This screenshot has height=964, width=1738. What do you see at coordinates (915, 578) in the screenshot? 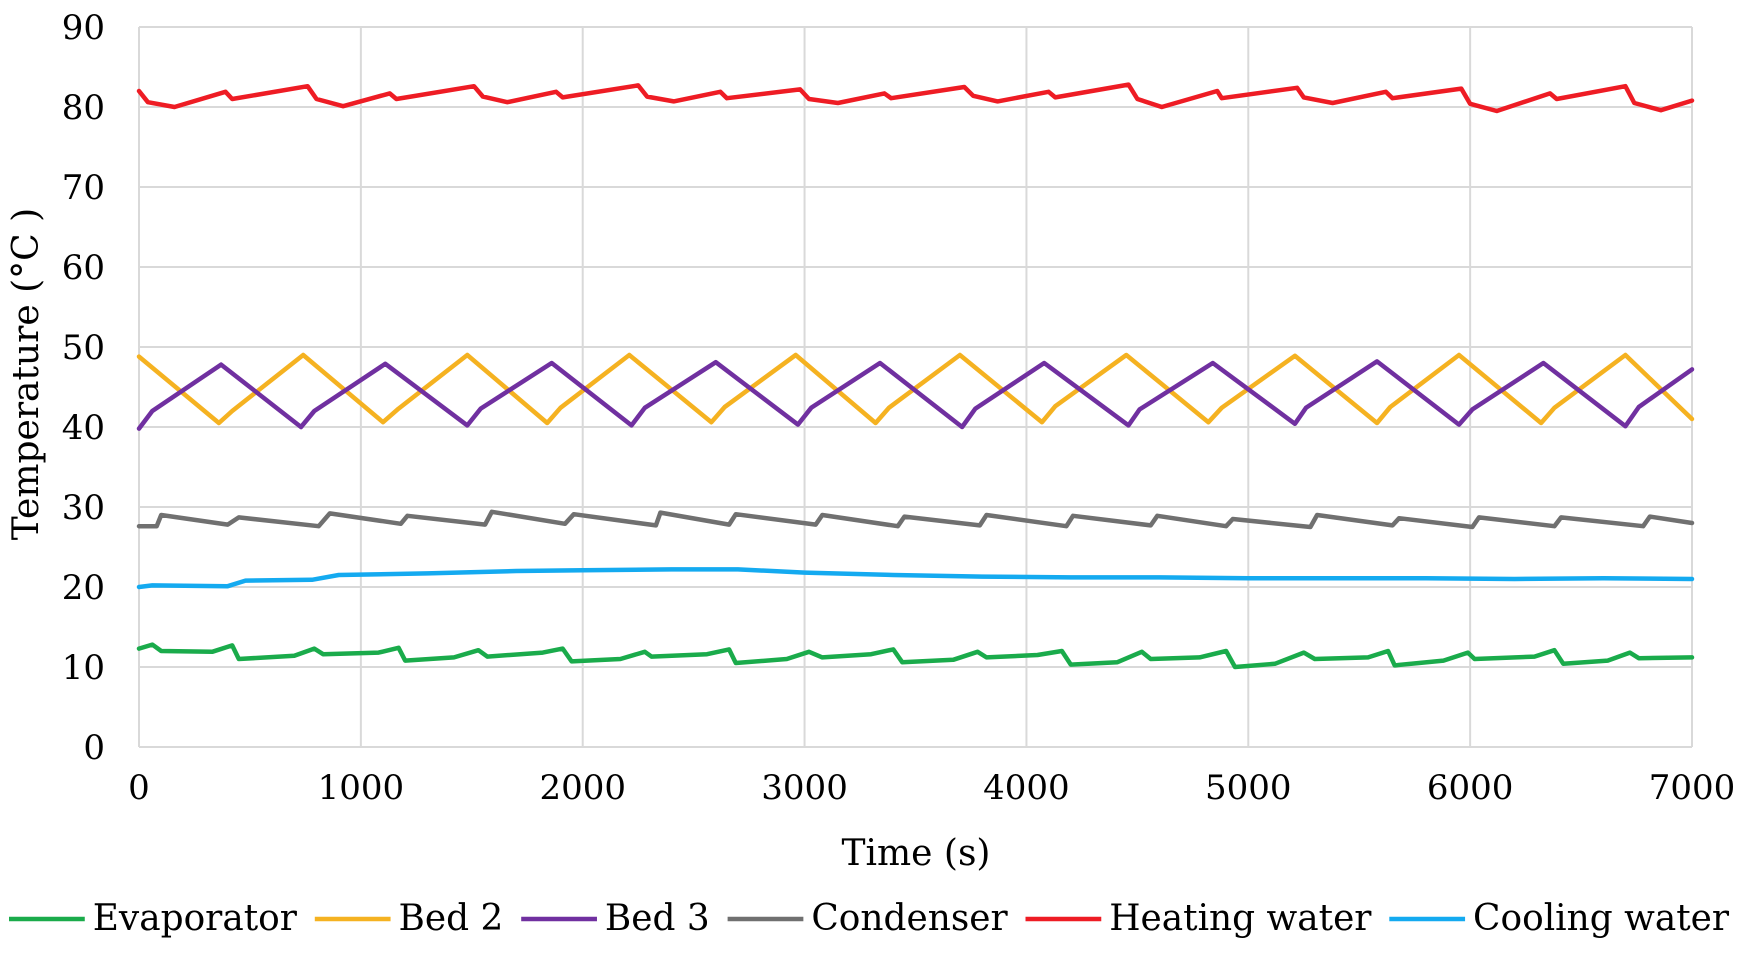
I see `series-line-cooling-water` at bounding box center [915, 578].